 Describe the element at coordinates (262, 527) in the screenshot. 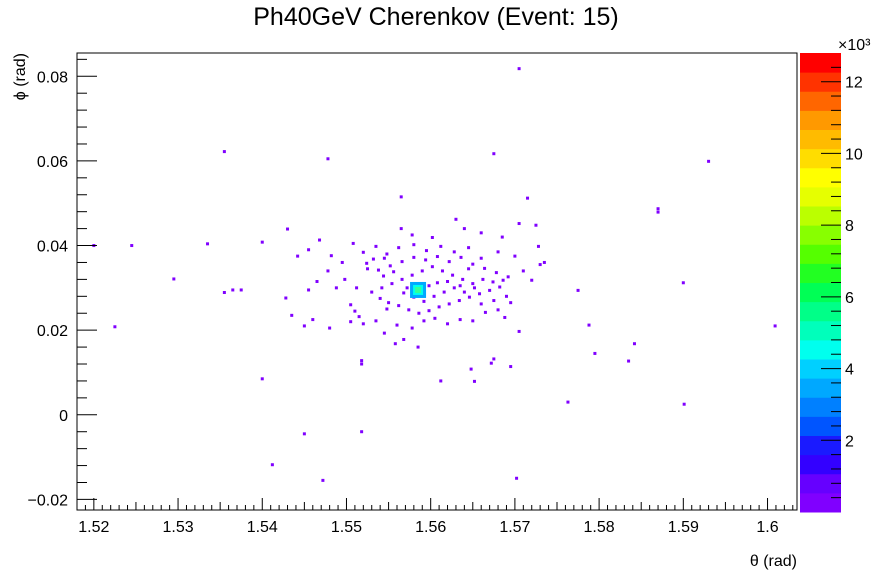

I see `x-tick-label: 1.54` at that location.